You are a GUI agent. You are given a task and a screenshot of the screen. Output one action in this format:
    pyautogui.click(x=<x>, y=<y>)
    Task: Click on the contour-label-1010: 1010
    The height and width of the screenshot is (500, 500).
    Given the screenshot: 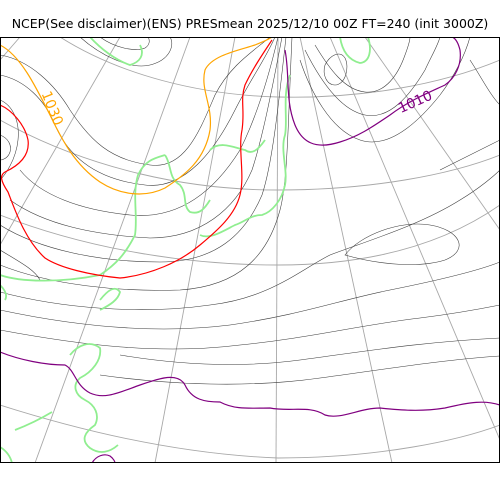 What is the action you would take?
    pyautogui.click(x=415, y=102)
    